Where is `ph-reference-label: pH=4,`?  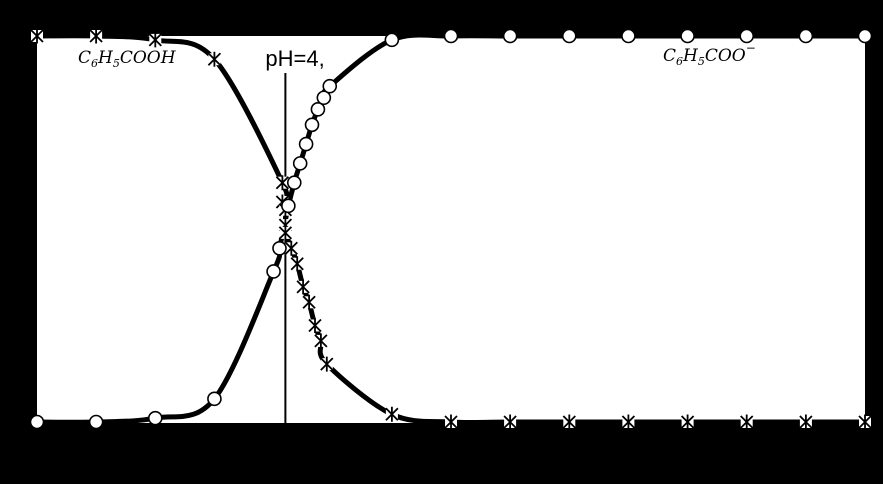 ph-reference-label: pH=4, is located at coordinates (294, 58).